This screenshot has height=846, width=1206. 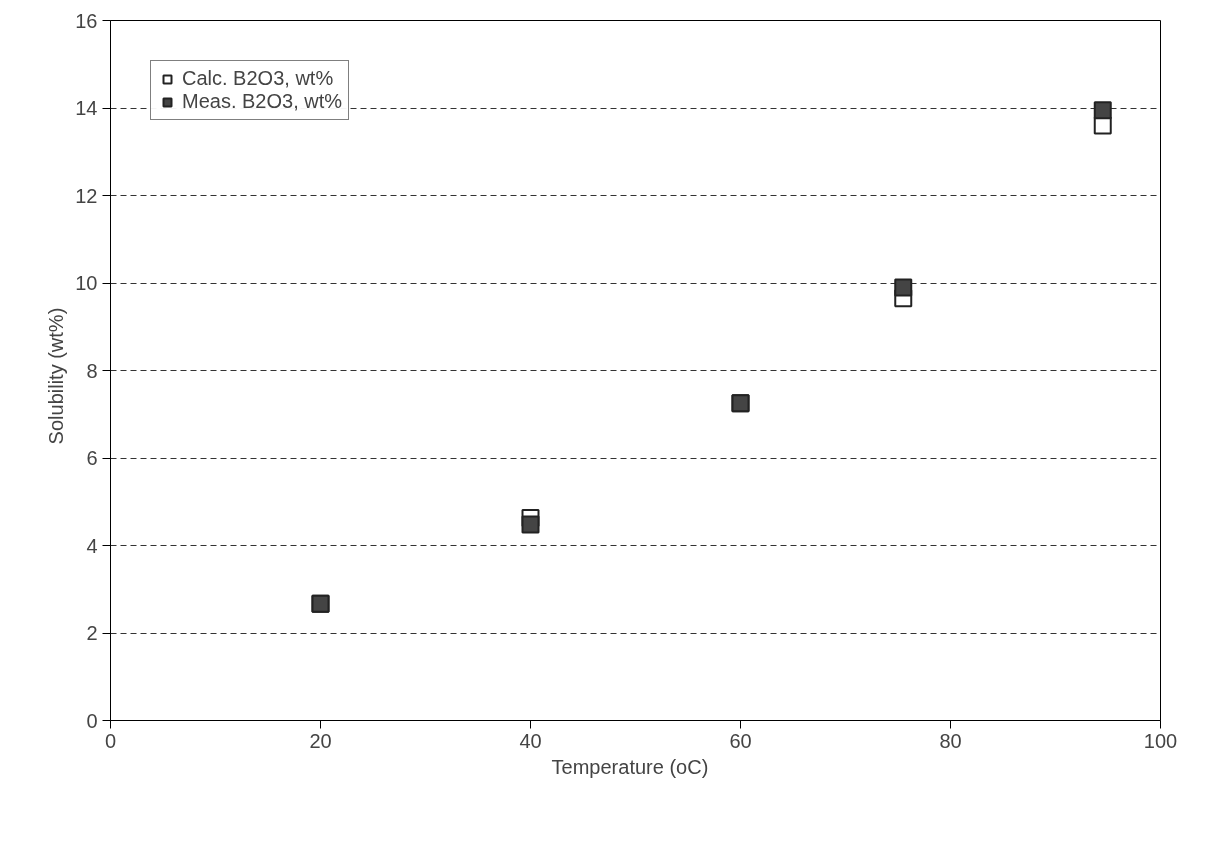 I want to click on legend-label: Calc. B2O3, wt%, so click(x=258, y=78).